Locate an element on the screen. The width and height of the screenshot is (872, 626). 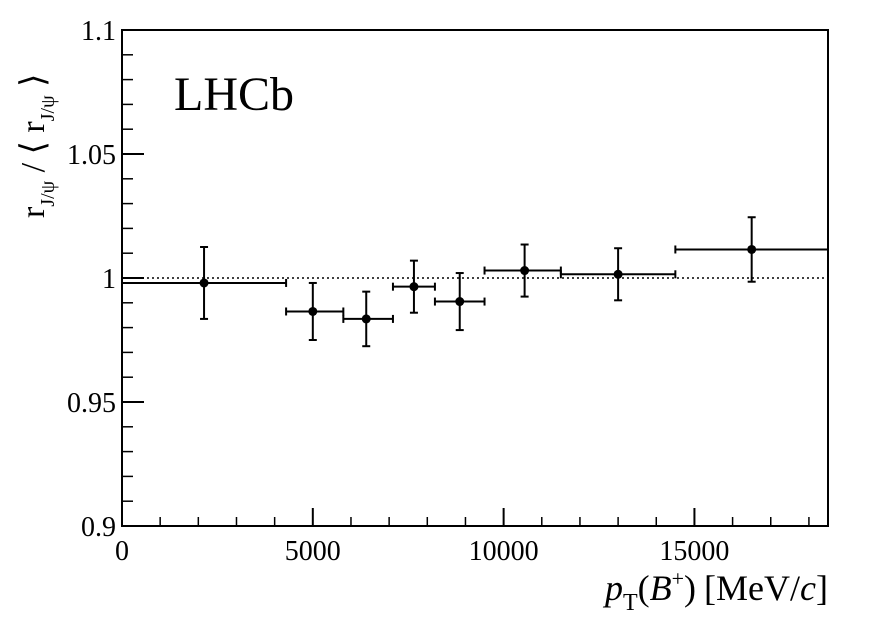
x-label-b: B is located at coordinates (661, 588).